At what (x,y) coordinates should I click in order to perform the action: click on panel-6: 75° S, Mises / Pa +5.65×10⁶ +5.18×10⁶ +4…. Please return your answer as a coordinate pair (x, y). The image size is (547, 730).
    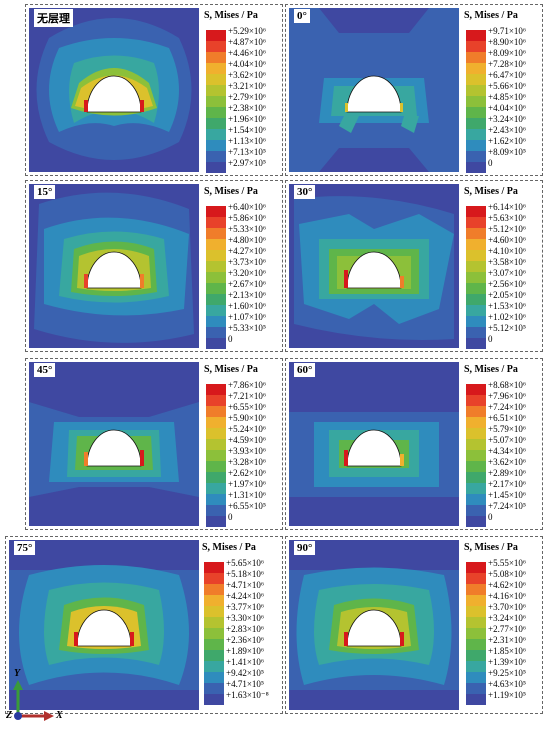
    Looking at the image, I should click on (144, 625).